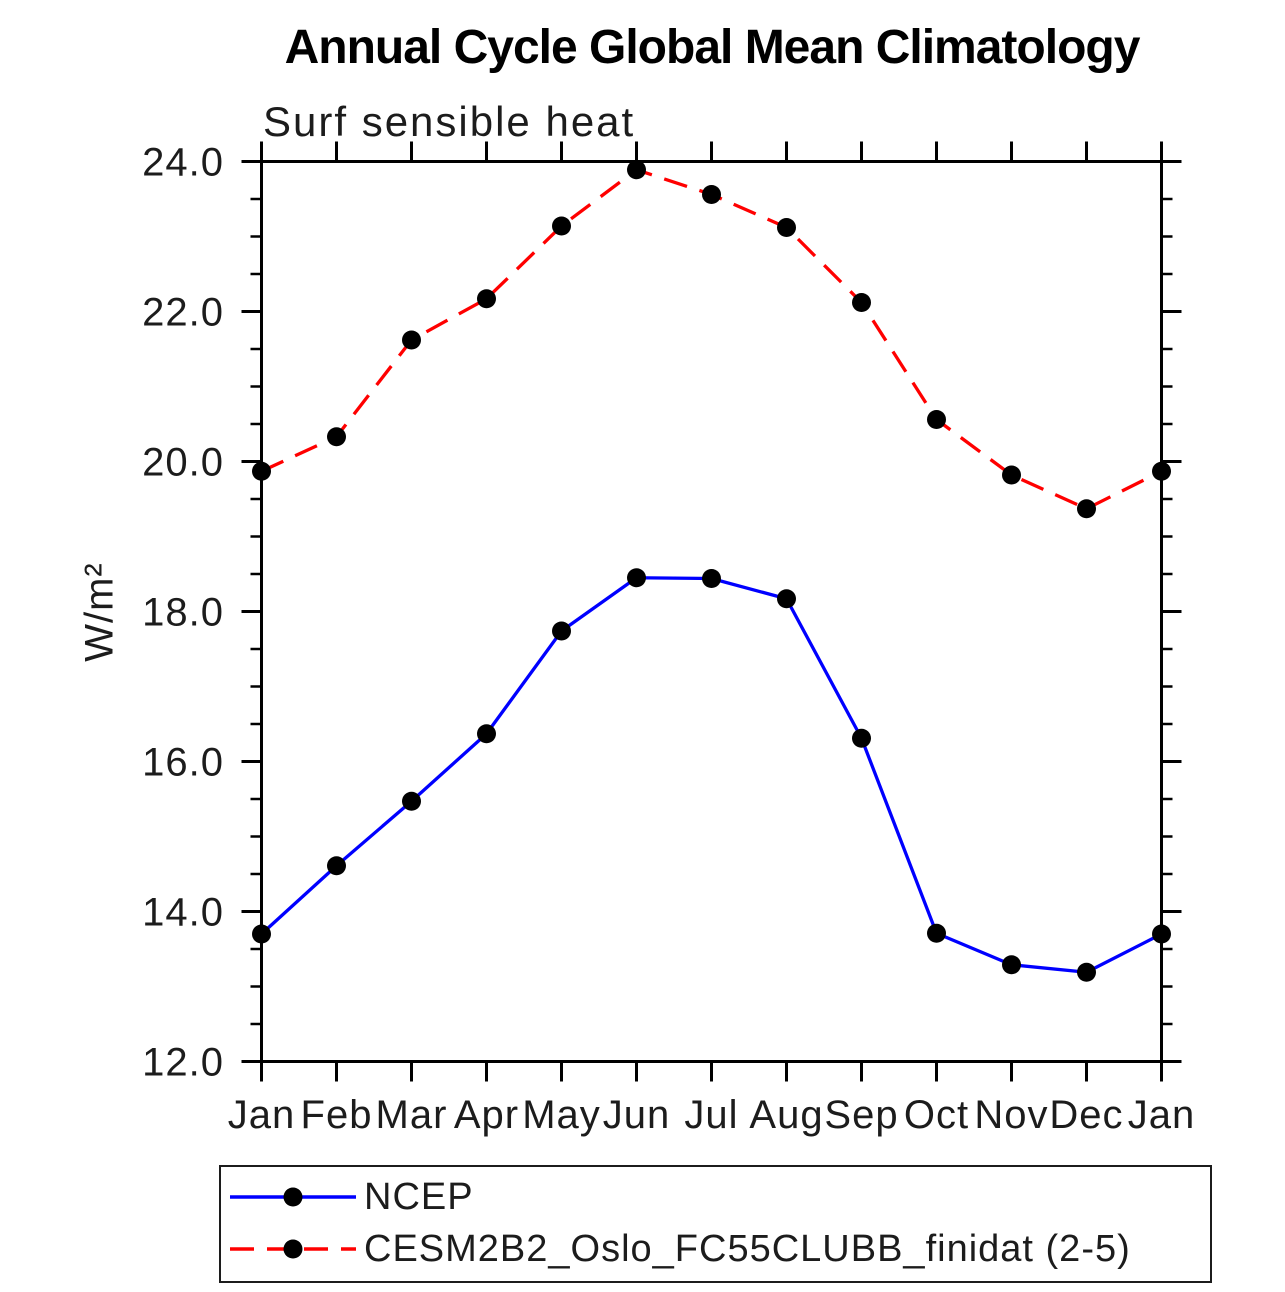 The image size is (1285, 1292). Describe the element at coordinates (717, 1197) in the screenshot. I see `legend-item-ncep: NCEP` at that location.